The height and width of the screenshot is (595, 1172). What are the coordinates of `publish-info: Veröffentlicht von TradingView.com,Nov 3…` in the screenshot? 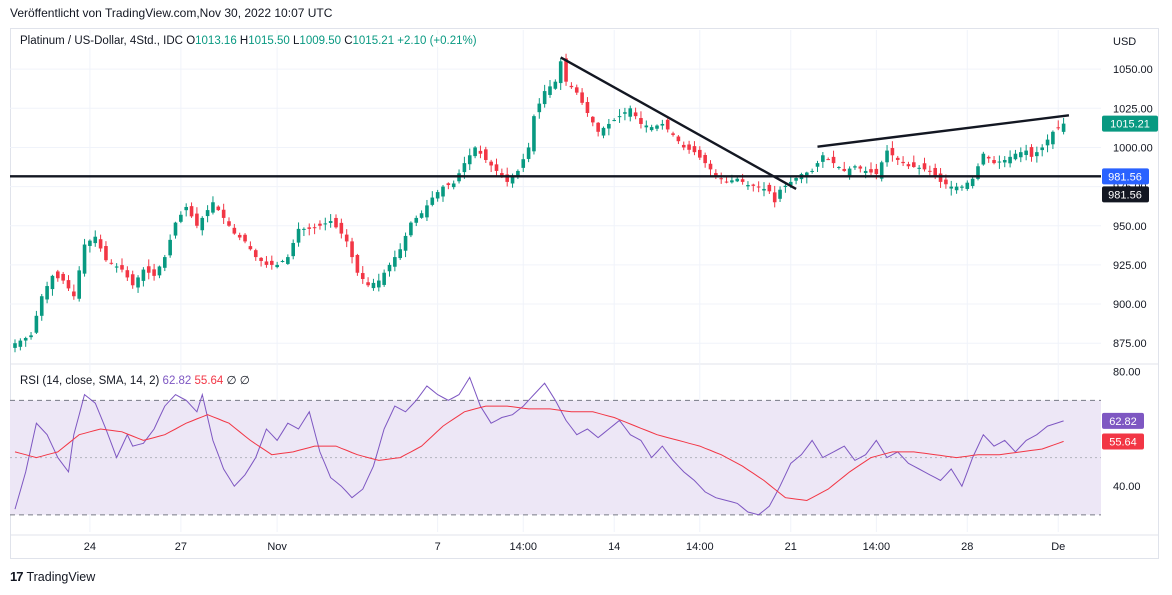 It's located at (171, 13).